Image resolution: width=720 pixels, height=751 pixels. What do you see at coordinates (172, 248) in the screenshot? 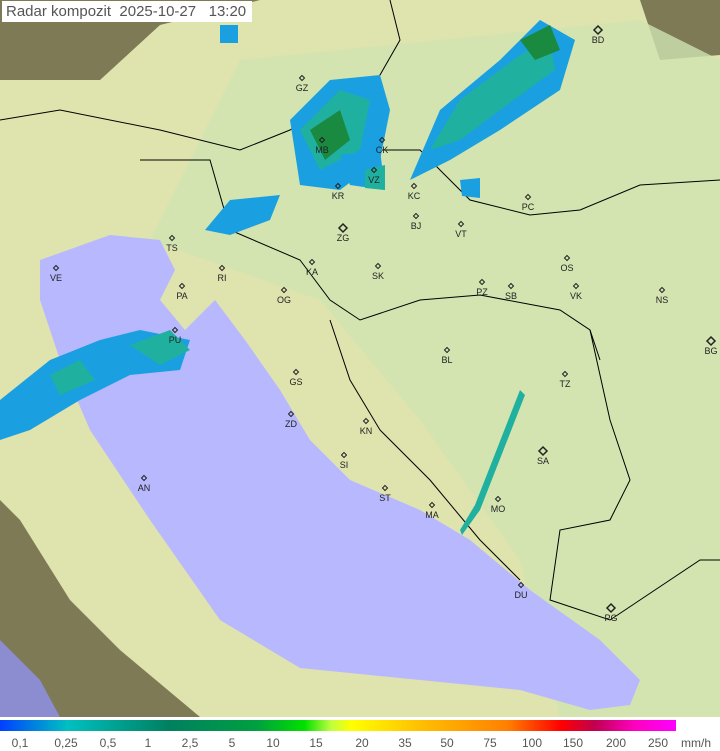
I see `city-label: TS` at bounding box center [172, 248].